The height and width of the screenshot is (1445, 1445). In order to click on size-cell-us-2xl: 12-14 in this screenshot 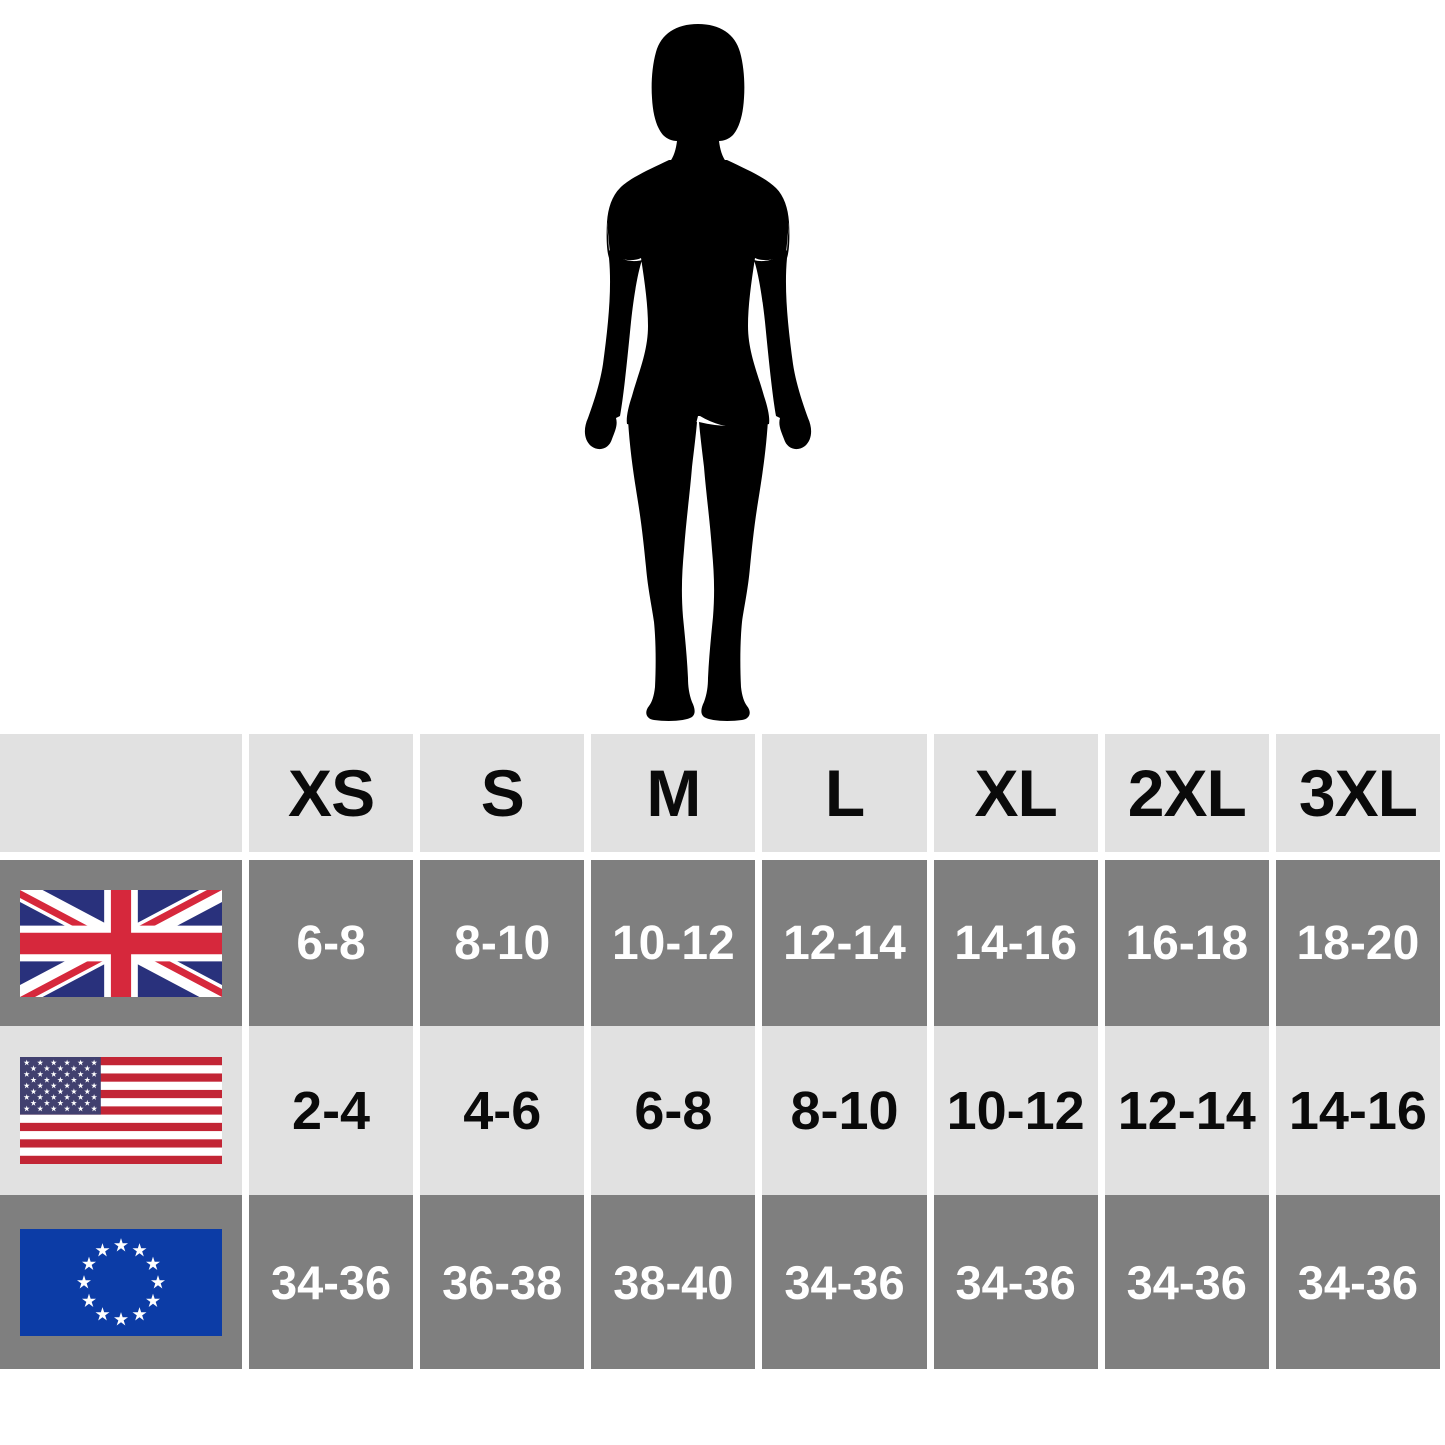, I will do `click(1186, 1110)`.